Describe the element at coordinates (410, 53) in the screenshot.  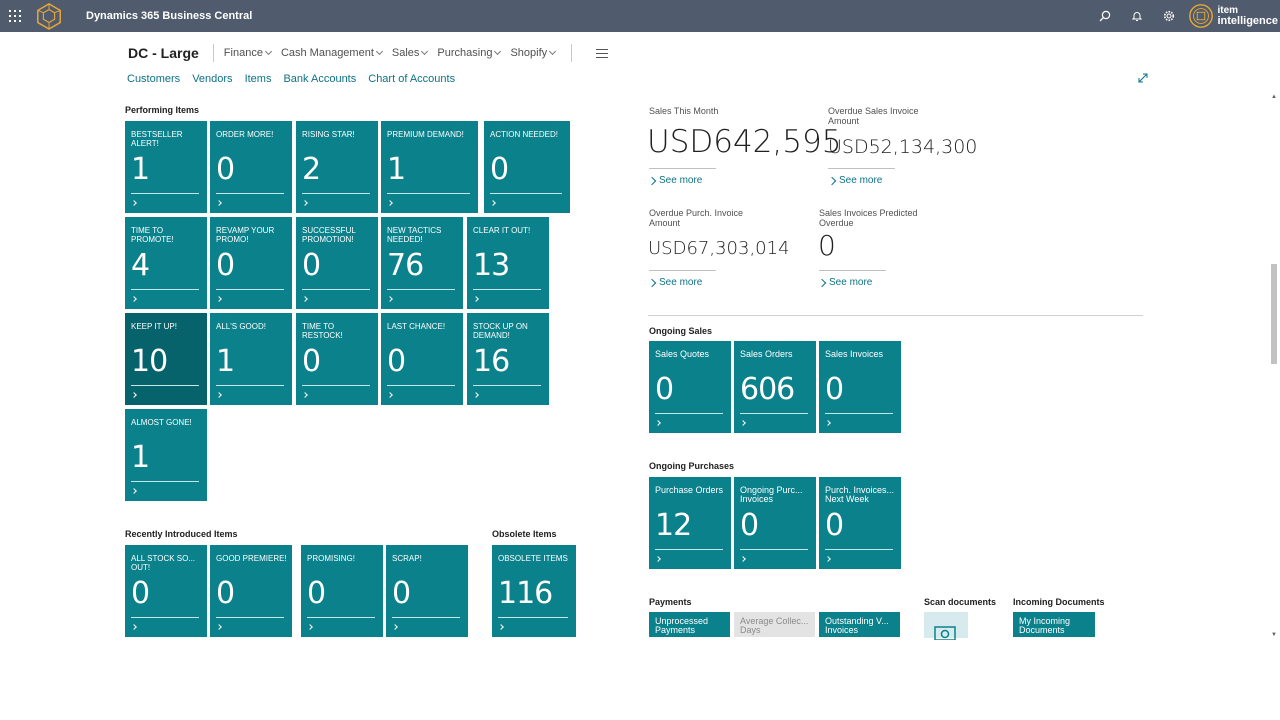
I see `menu-sales: Sales` at that location.